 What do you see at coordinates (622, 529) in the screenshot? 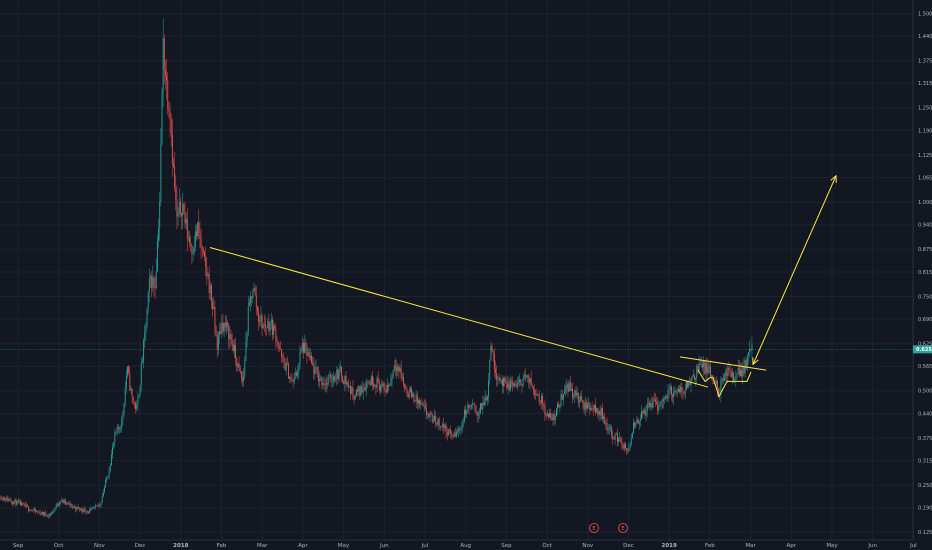
I see `event-label: E` at bounding box center [622, 529].